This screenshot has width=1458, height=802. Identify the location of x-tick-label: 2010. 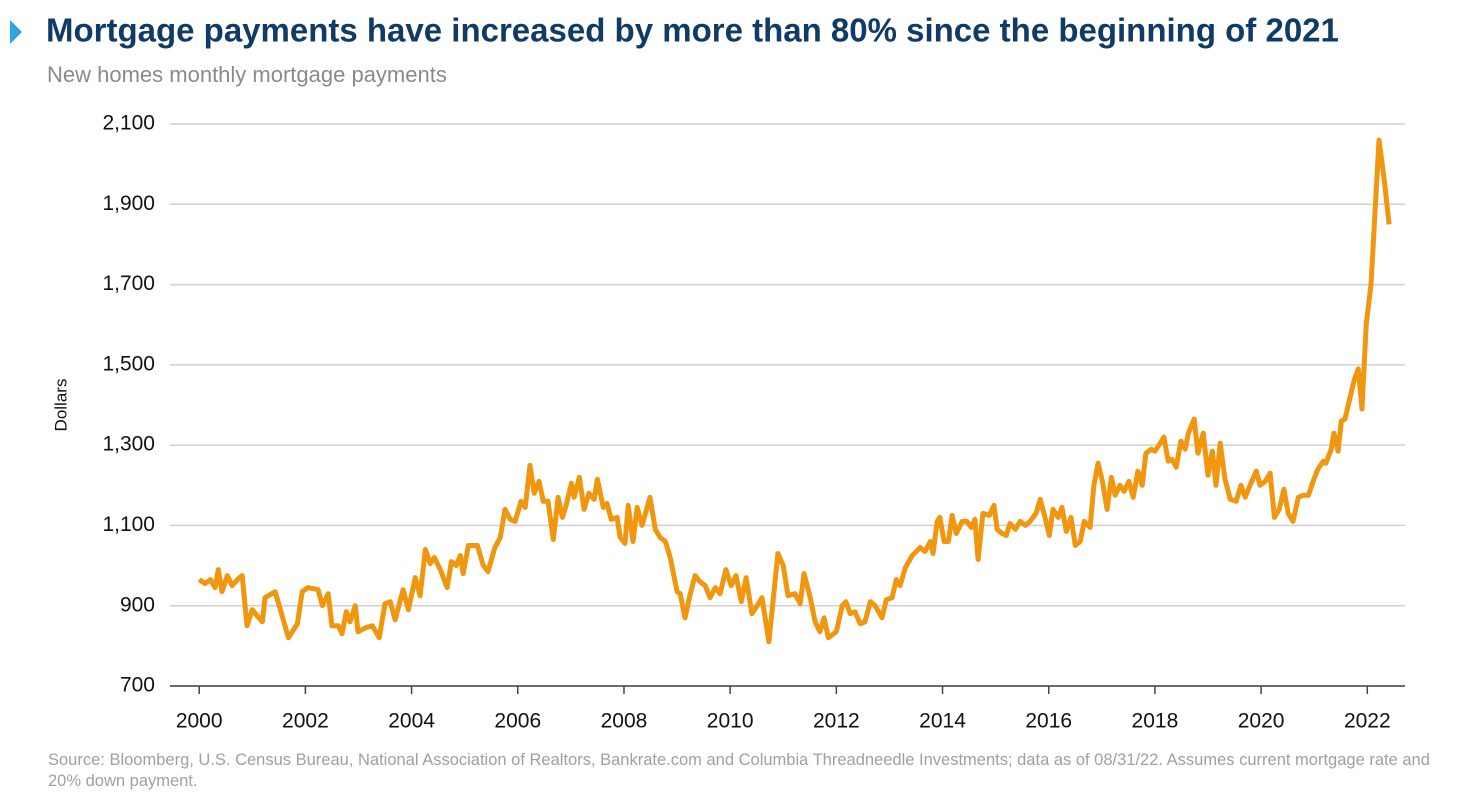
(730, 721).